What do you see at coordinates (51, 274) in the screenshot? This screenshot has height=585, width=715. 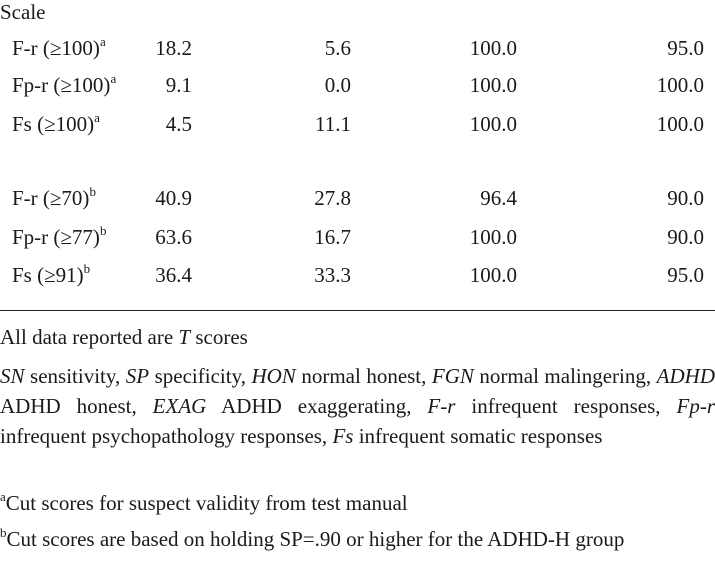 I see `scale-label: Fs (≥91)b` at bounding box center [51, 274].